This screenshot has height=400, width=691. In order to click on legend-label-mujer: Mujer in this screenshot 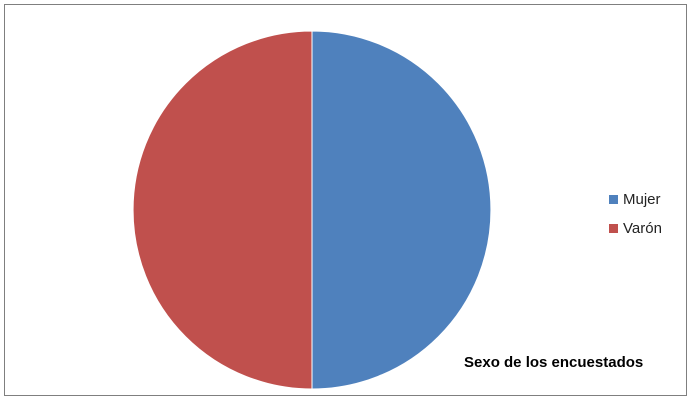, I will do `click(642, 199)`.